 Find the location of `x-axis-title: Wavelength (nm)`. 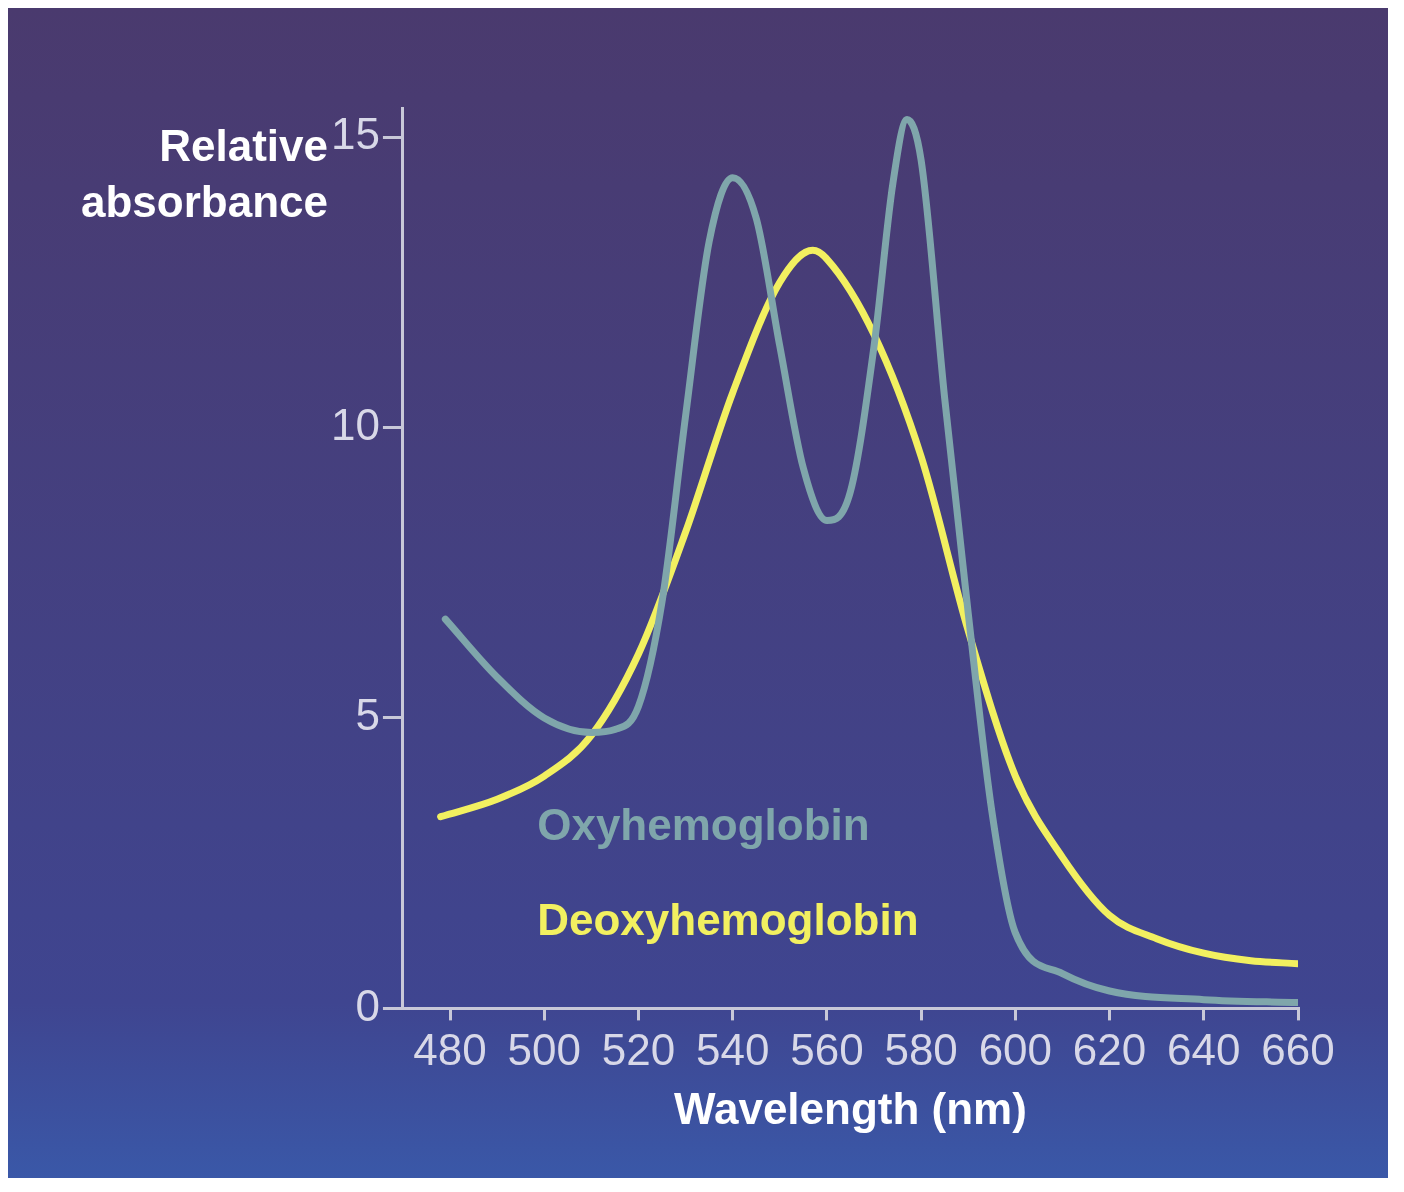

x-axis-title: Wavelength (nm) is located at coordinates (850, 1108).